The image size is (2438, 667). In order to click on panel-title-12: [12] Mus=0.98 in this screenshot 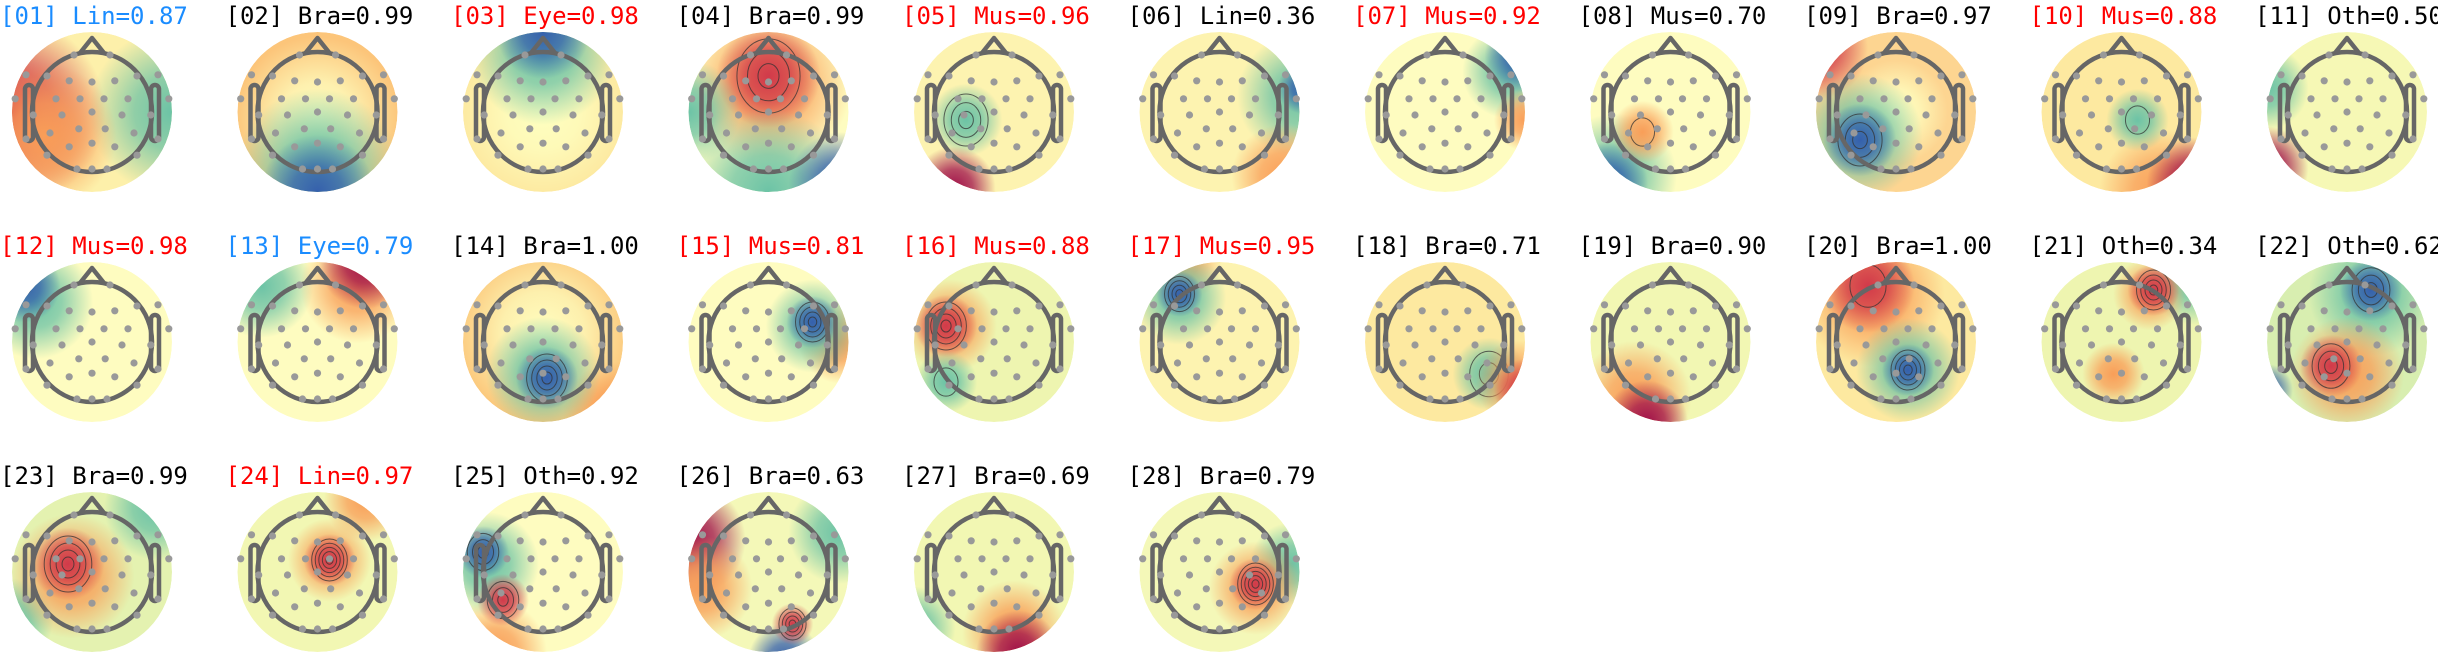, I will do `click(94, 246)`.